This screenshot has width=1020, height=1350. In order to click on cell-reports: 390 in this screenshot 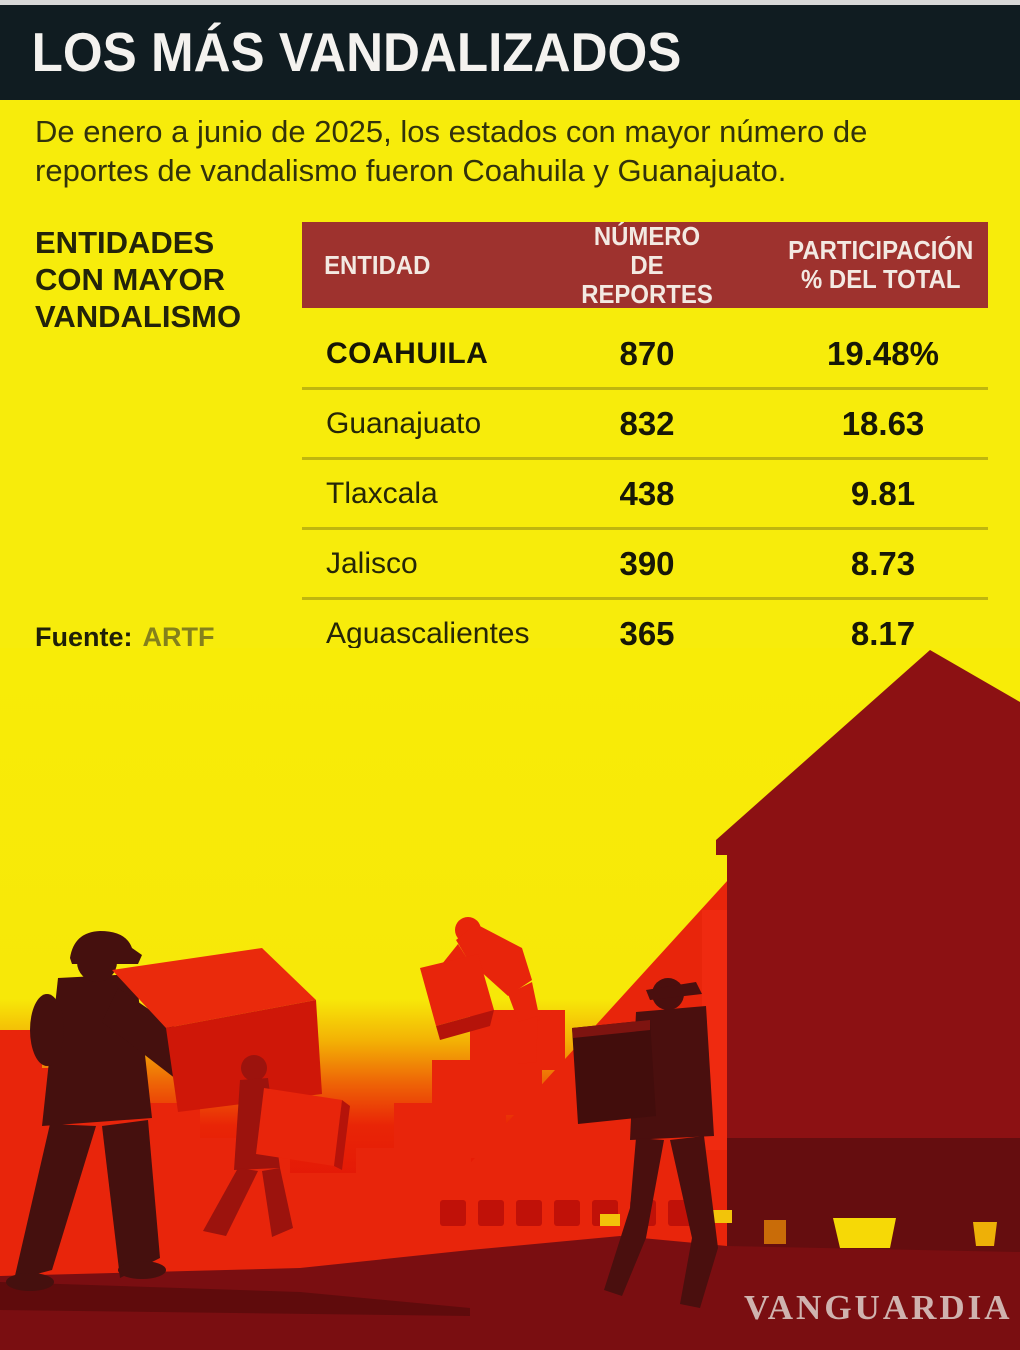, I will do `click(647, 563)`.